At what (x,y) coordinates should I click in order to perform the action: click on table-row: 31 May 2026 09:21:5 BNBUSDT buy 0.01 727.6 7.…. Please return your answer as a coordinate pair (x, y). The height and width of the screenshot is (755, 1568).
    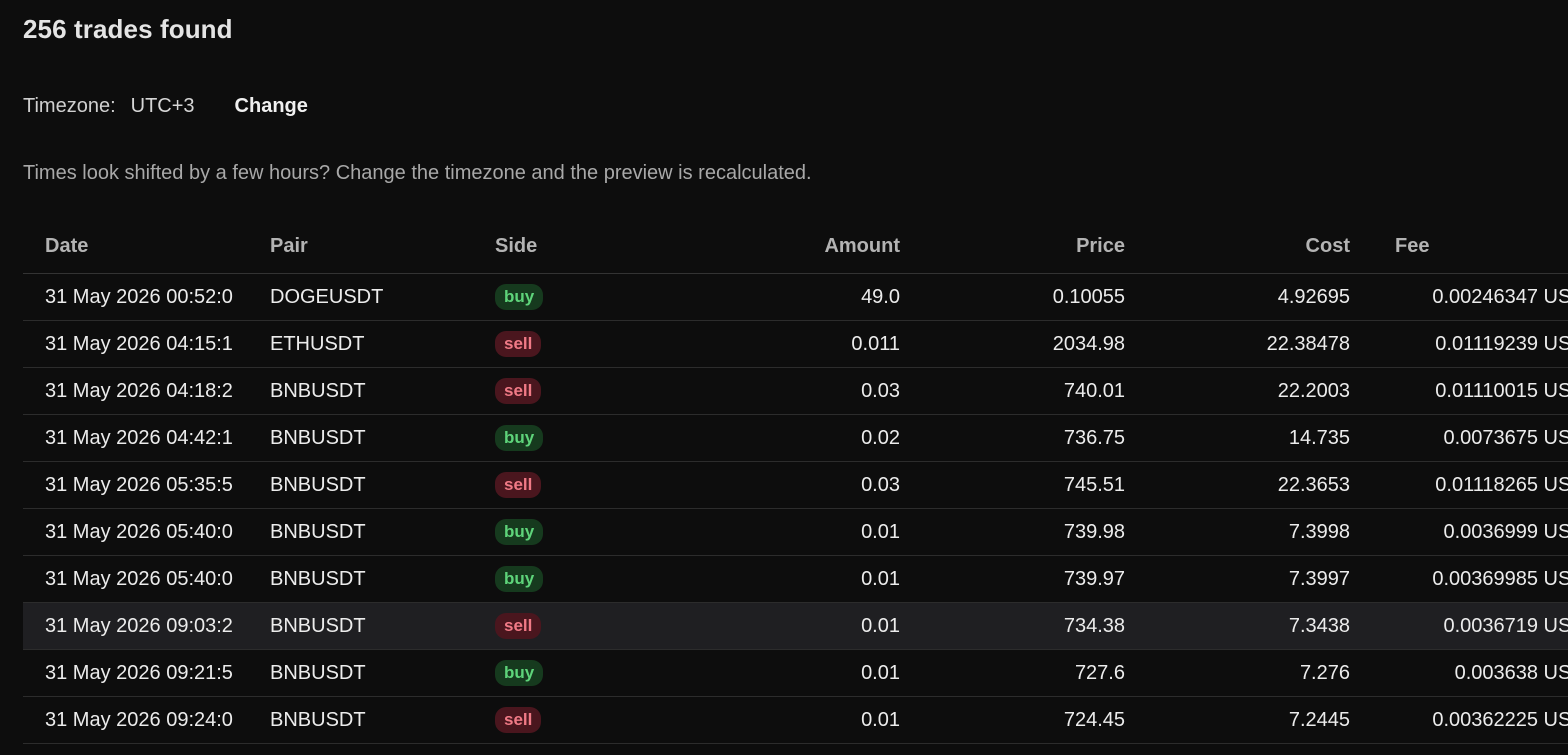
    Looking at the image, I should click on (795, 673).